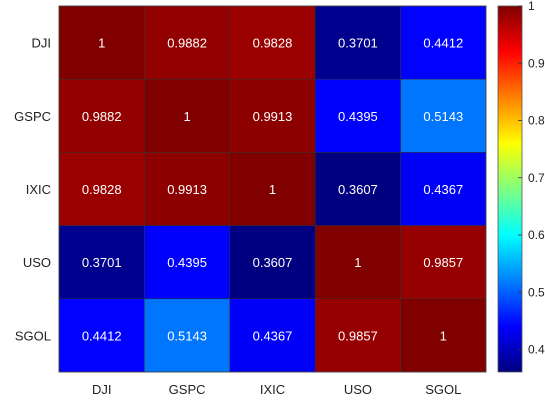 The image size is (545, 402). What do you see at coordinates (37, 262) in the screenshot?
I see `y-tick-label: USO` at bounding box center [37, 262].